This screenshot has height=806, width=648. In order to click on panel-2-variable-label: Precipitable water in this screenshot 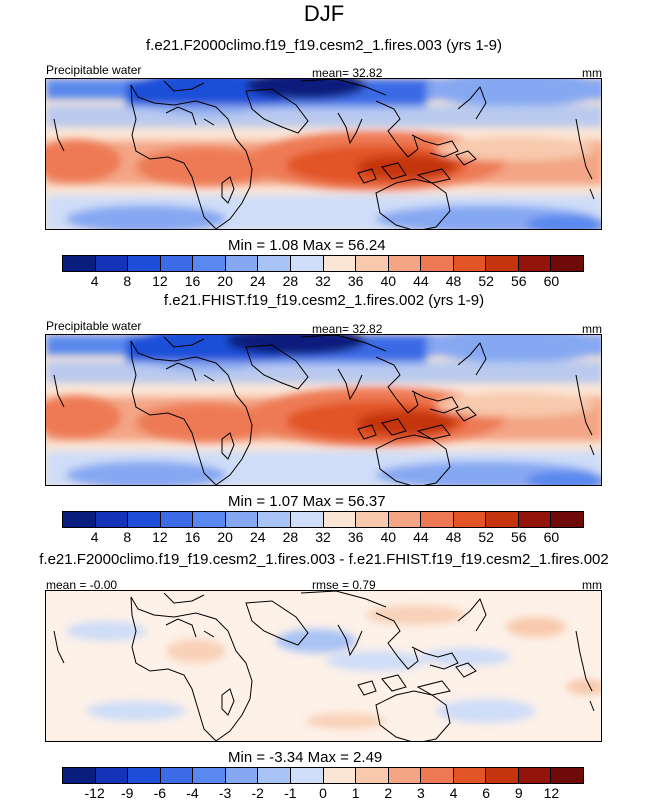, I will do `click(94, 326)`.